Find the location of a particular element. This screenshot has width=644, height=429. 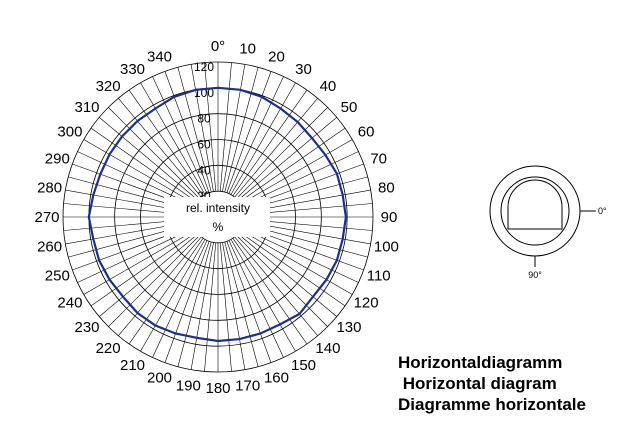

caption-line-de: Horizontaldiagramm is located at coordinates (480, 362).